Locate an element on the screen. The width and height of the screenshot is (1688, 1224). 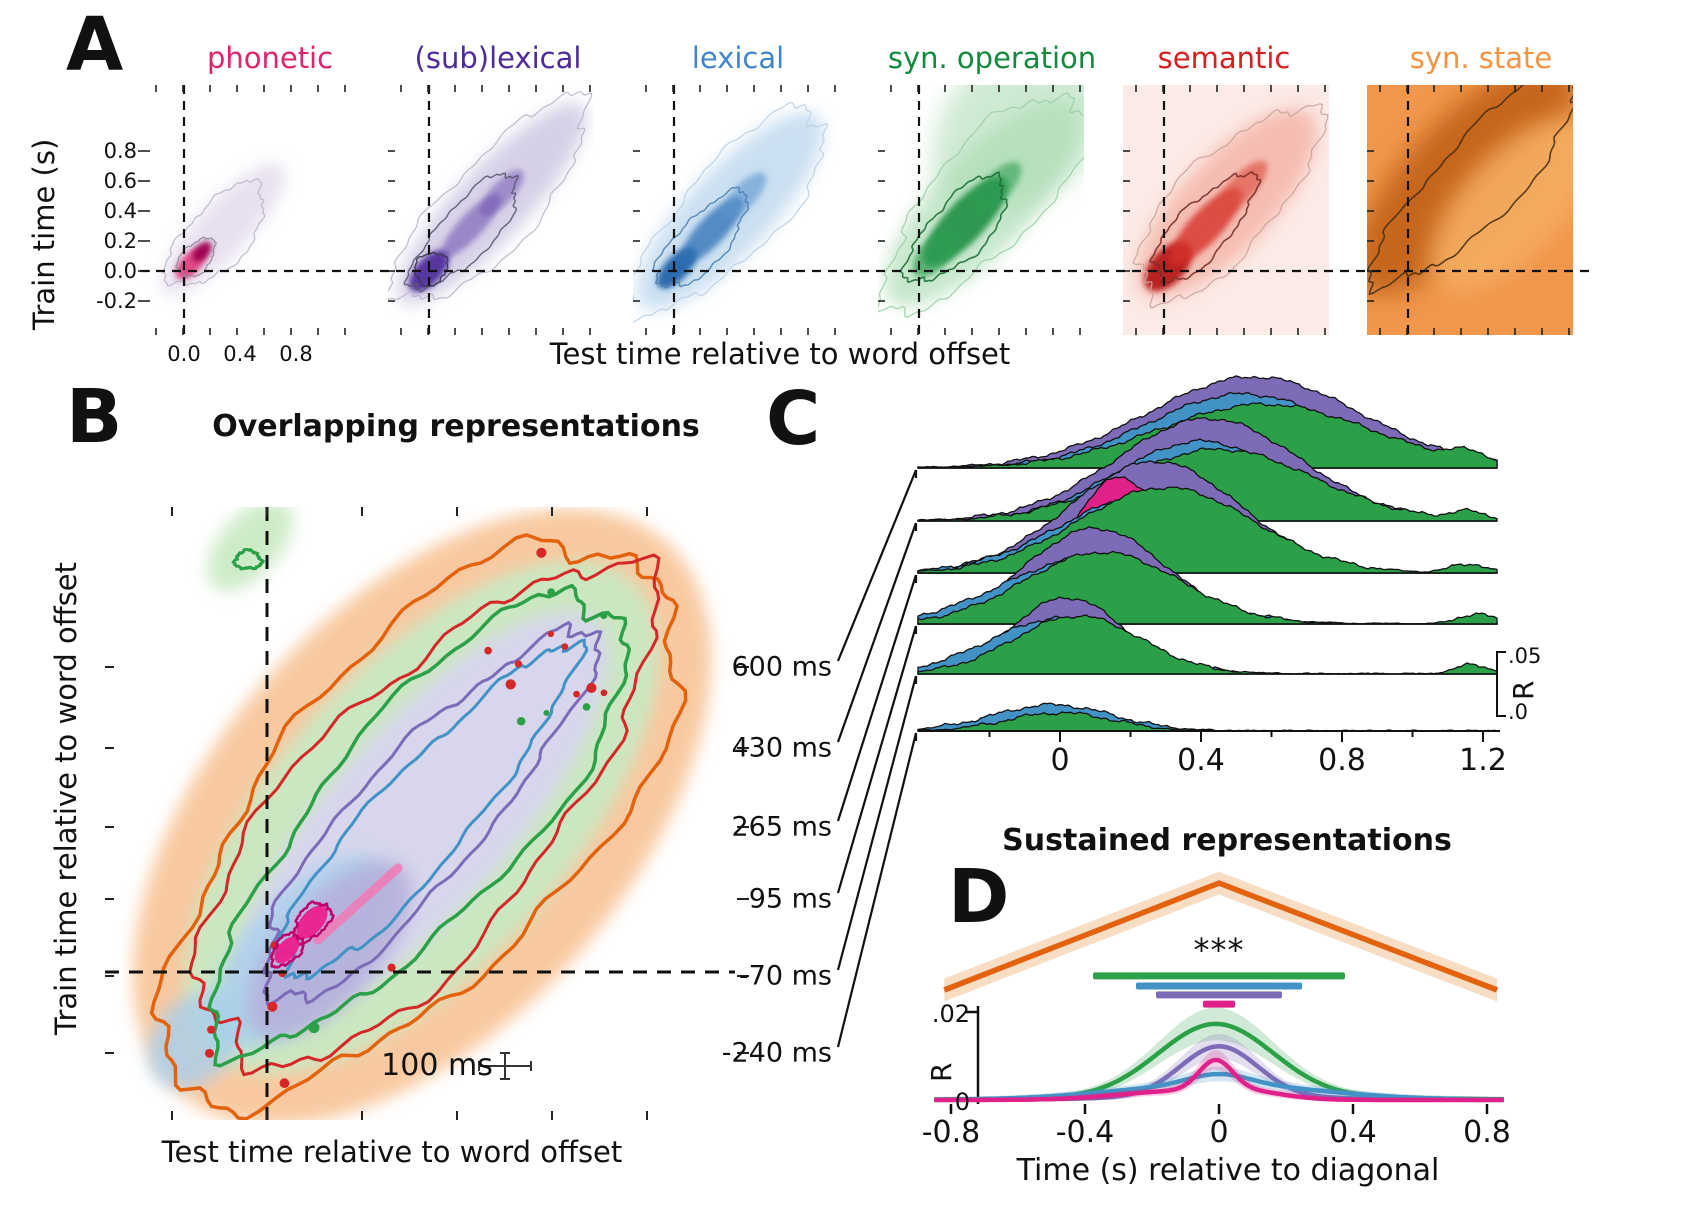
panel-a-title-sublexical: (sub)lexical is located at coordinates (498, 58).